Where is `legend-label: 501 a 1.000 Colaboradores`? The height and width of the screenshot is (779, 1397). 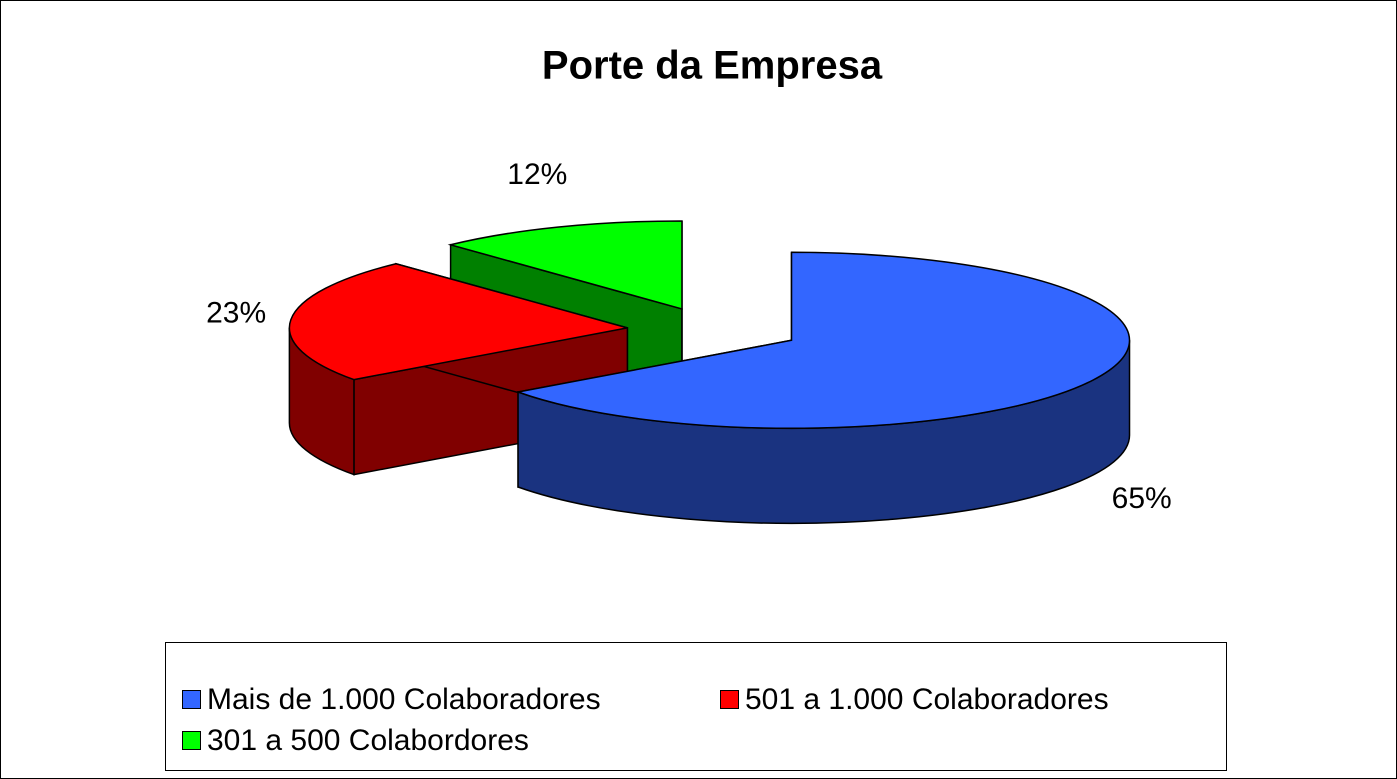 legend-label: 501 a 1.000 Colaboradores is located at coordinates (927, 699).